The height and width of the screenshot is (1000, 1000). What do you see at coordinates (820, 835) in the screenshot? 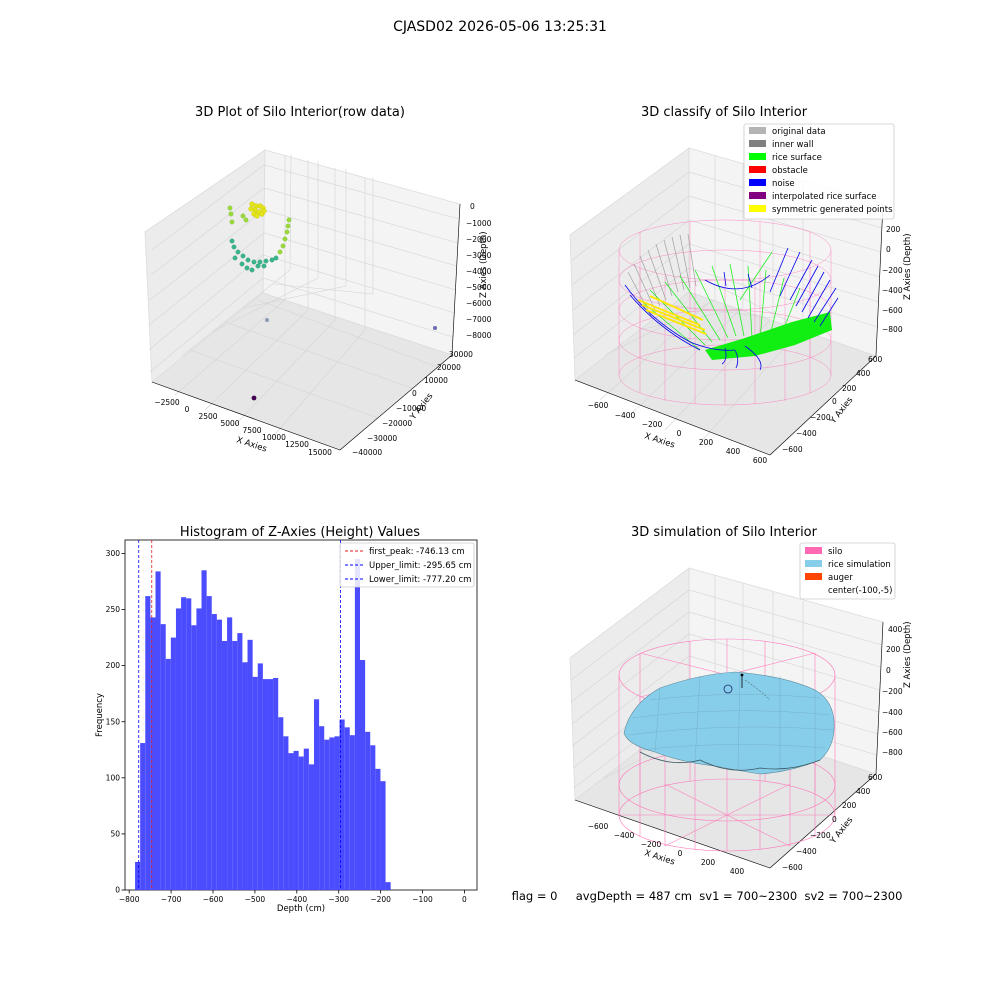
I see `svg-text: −200` at bounding box center [820, 835].